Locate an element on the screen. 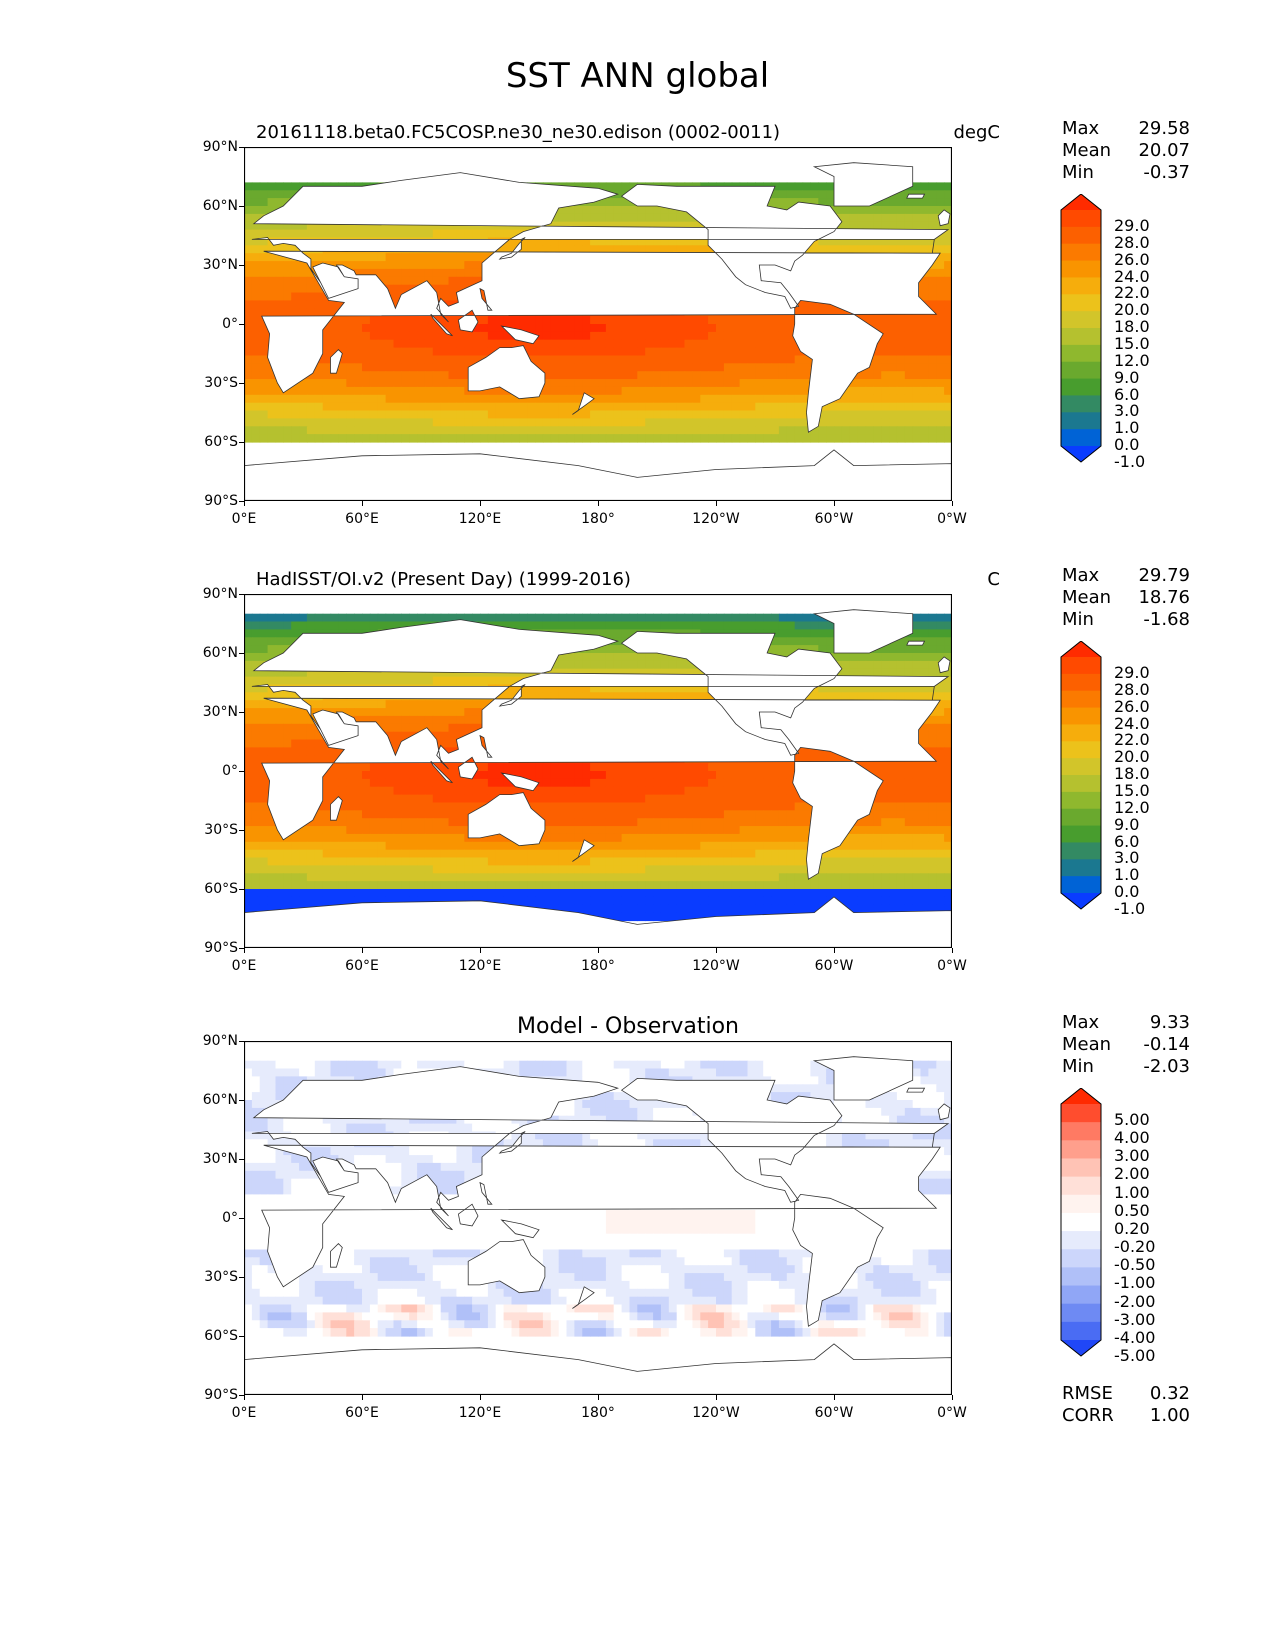 This screenshot has width=1275, height=1650. x-tick-label: 180° is located at coordinates (598, 519).